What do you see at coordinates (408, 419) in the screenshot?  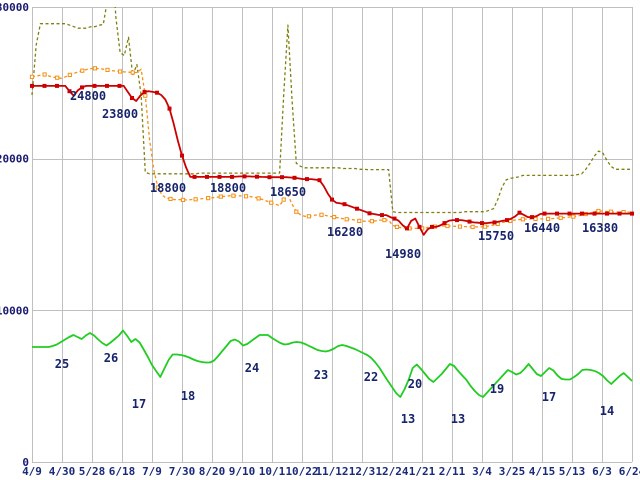 I see `point-value-label: 13` at bounding box center [408, 419].